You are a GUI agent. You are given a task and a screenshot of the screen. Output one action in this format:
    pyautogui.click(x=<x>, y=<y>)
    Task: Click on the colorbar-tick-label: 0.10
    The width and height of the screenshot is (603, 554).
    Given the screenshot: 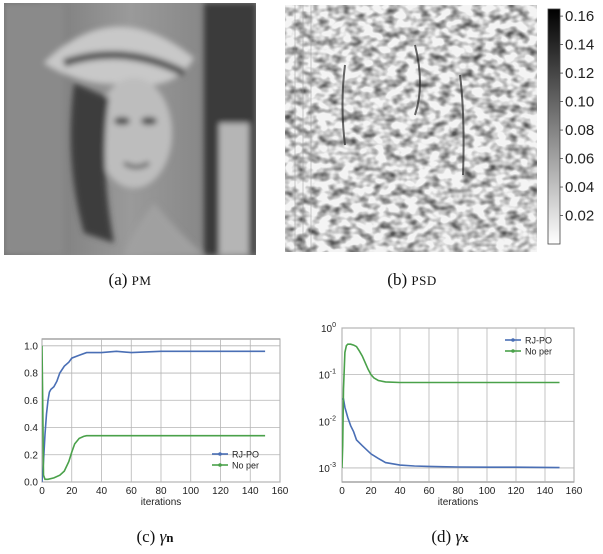 What is the action you would take?
    pyautogui.click(x=579, y=102)
    